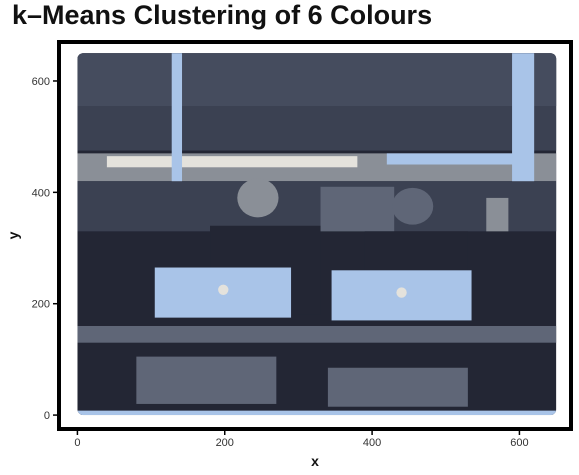 This screenshot has height=475, width=579. Describe the element at coordinates (519, 443) in the screenshot. I see `x-tick-label: 600` at that location.